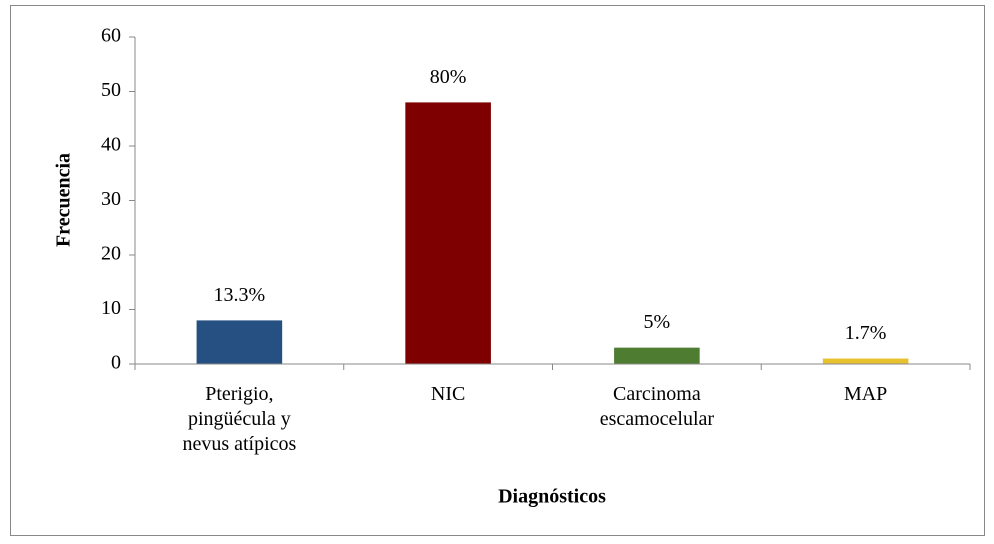  What do you see at coordinates (448, 394) in the screenshot?
I see `x-tick-label: NIC` at bounding box center [448, 394].